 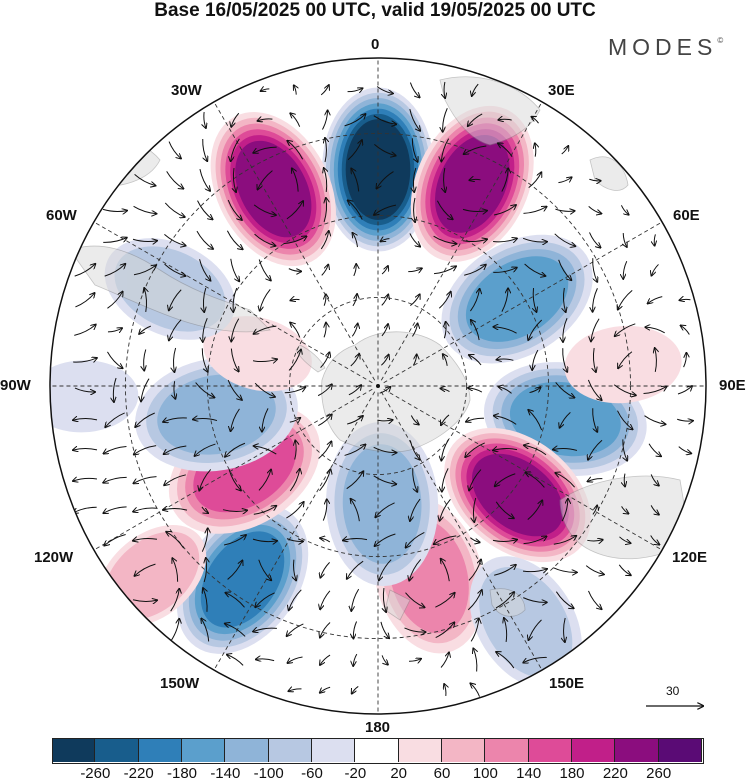 What do you see at coordinates (690, 557) in the screenshot?
I see `lon-label-120e: 120E` at bounding box center [690, 557].